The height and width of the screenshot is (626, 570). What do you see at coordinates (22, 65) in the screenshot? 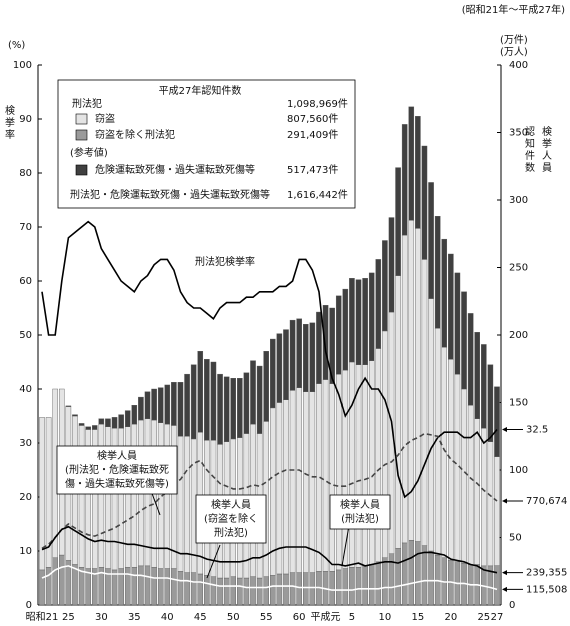
I see `y-tick-label: 100` at bounding box center [22, 65].